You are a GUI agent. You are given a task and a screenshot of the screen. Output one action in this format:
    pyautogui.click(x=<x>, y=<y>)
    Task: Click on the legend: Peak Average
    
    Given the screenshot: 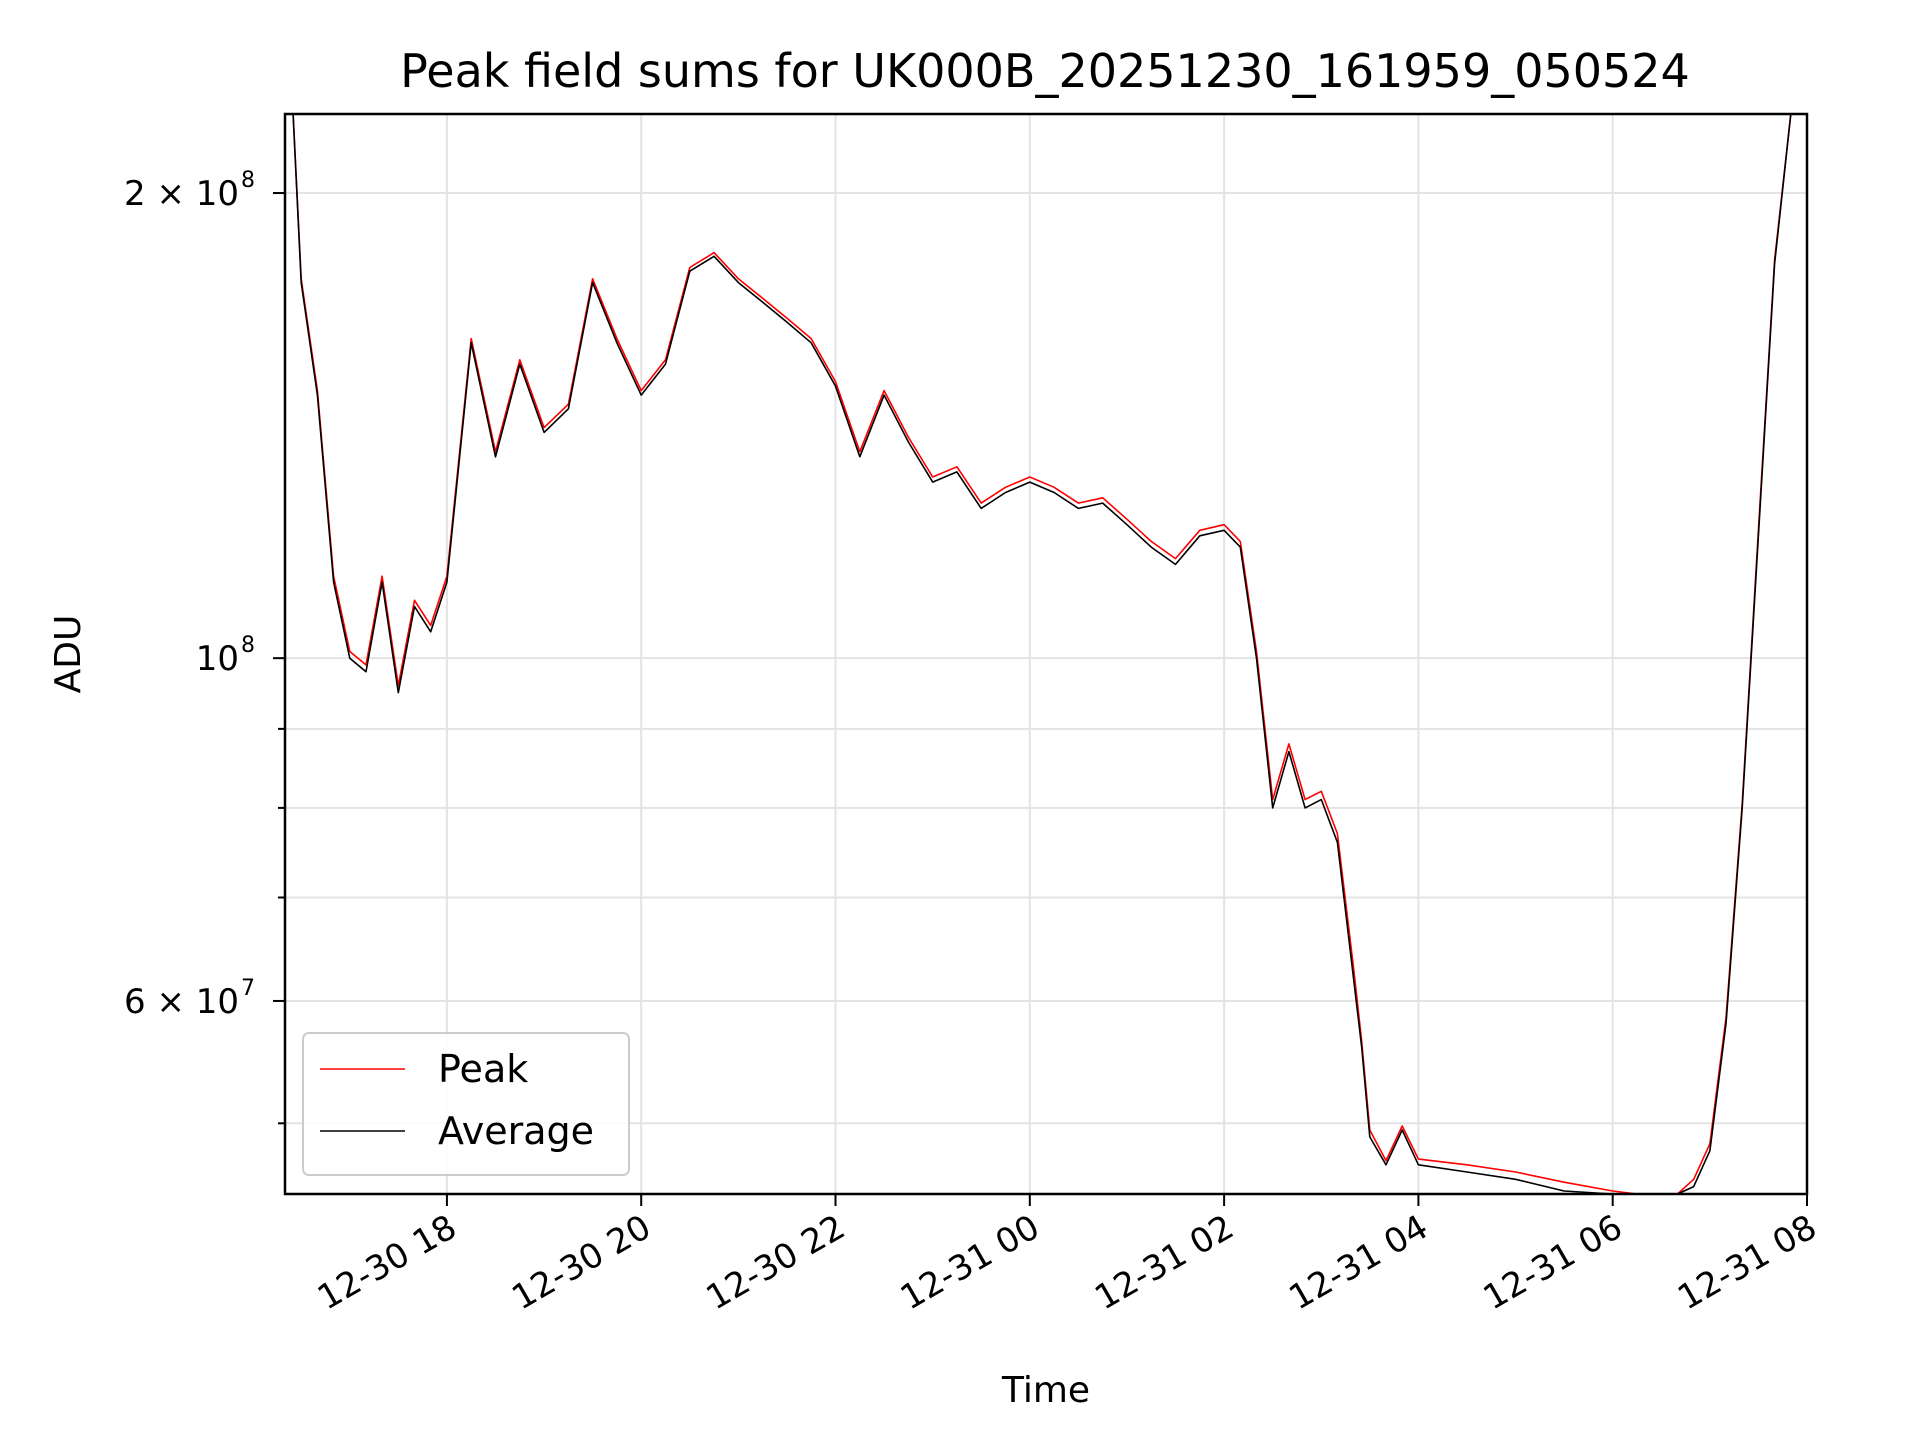 What is the action you would take?
    pyautogui.click(x=466, y=1104)
    